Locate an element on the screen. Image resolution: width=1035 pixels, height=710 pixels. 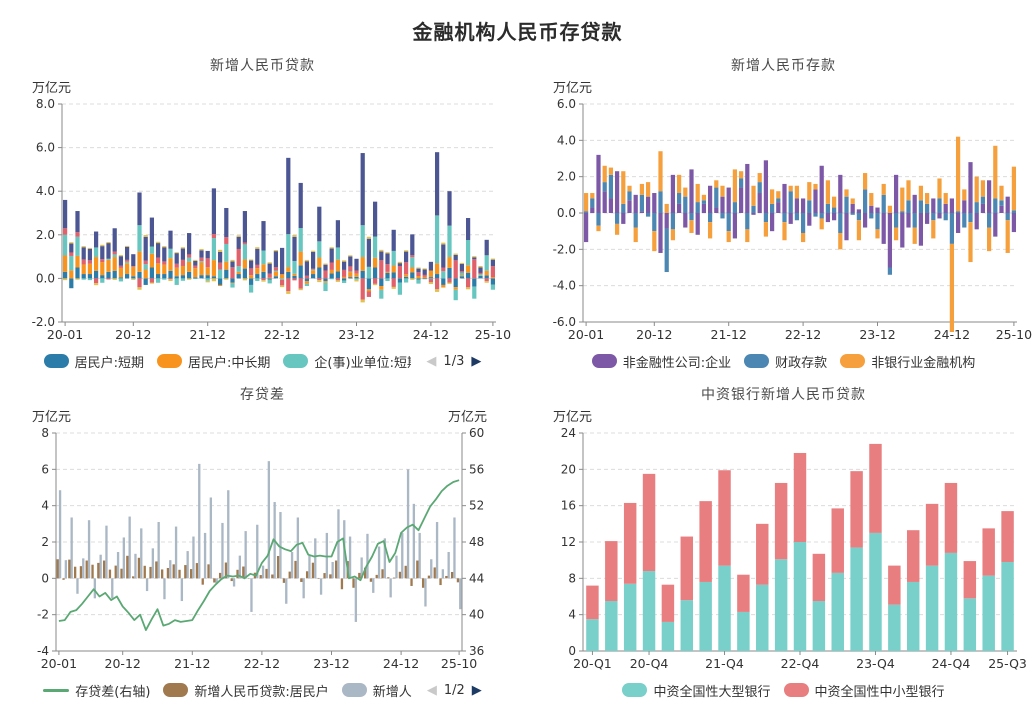
legend-item: 中资全国性大型银行 is located at coordinates (696, 690).